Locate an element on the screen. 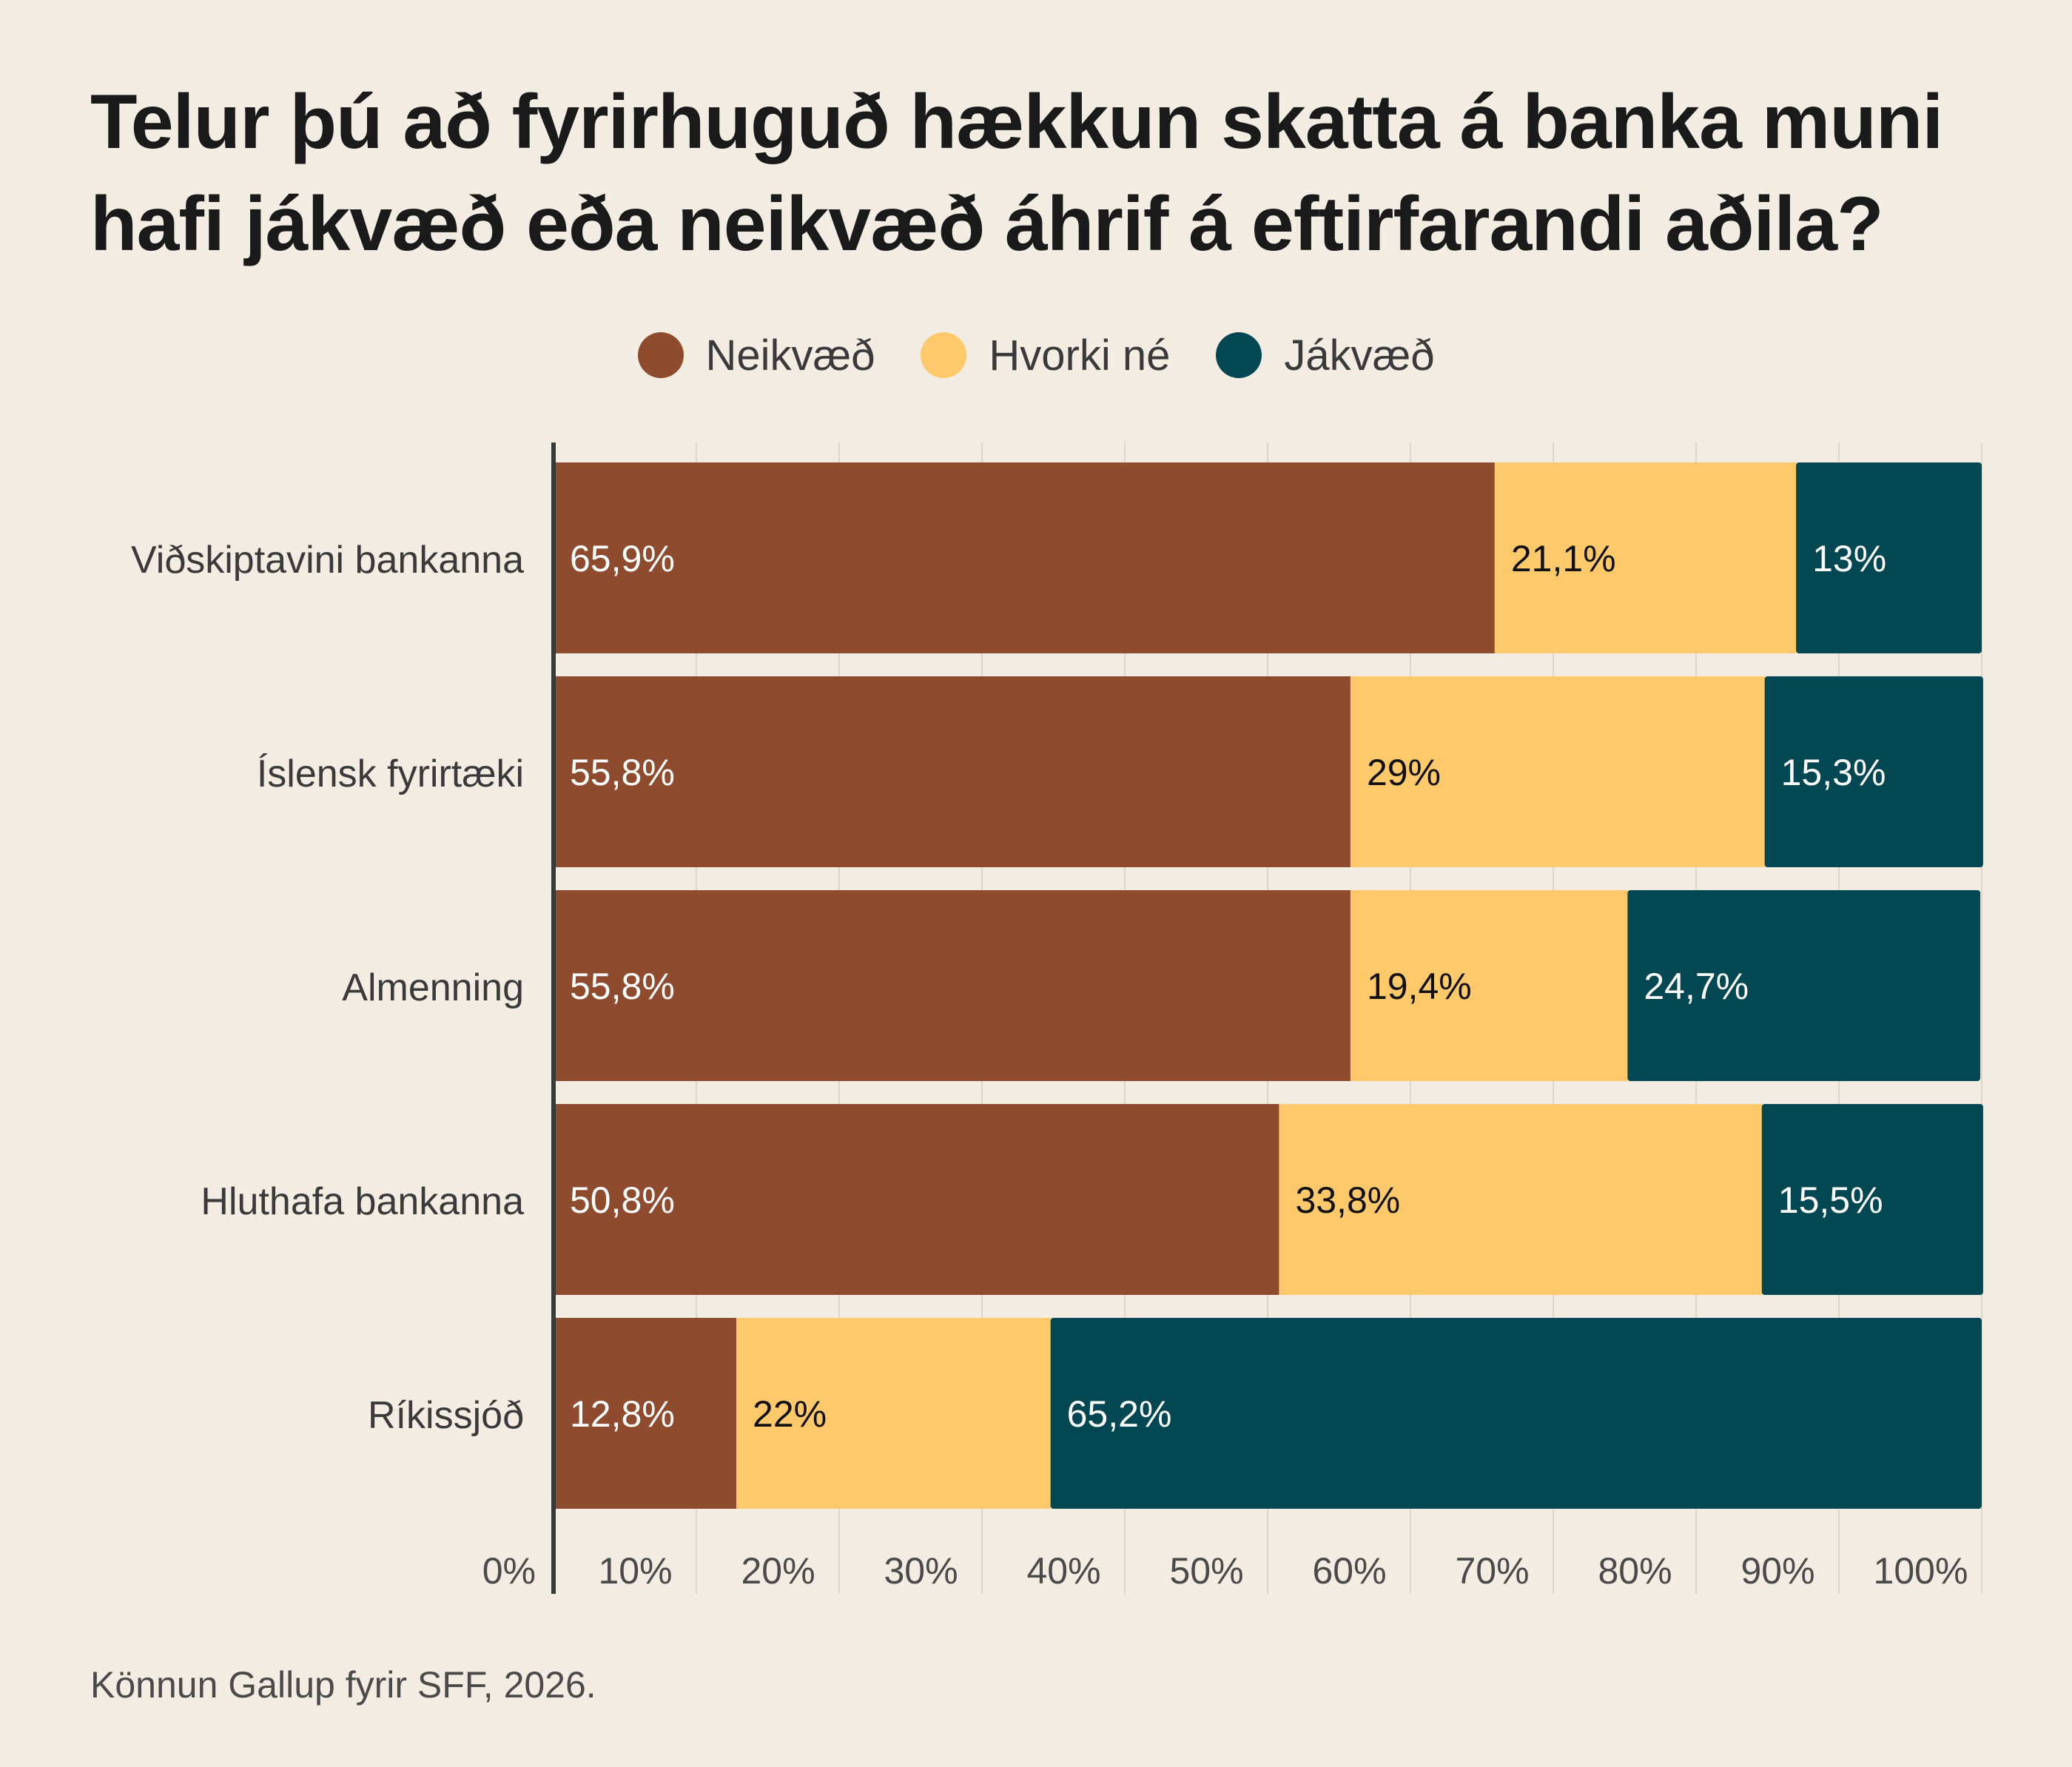  data-label: 33,8% is located at coordinates (1347, 1200).